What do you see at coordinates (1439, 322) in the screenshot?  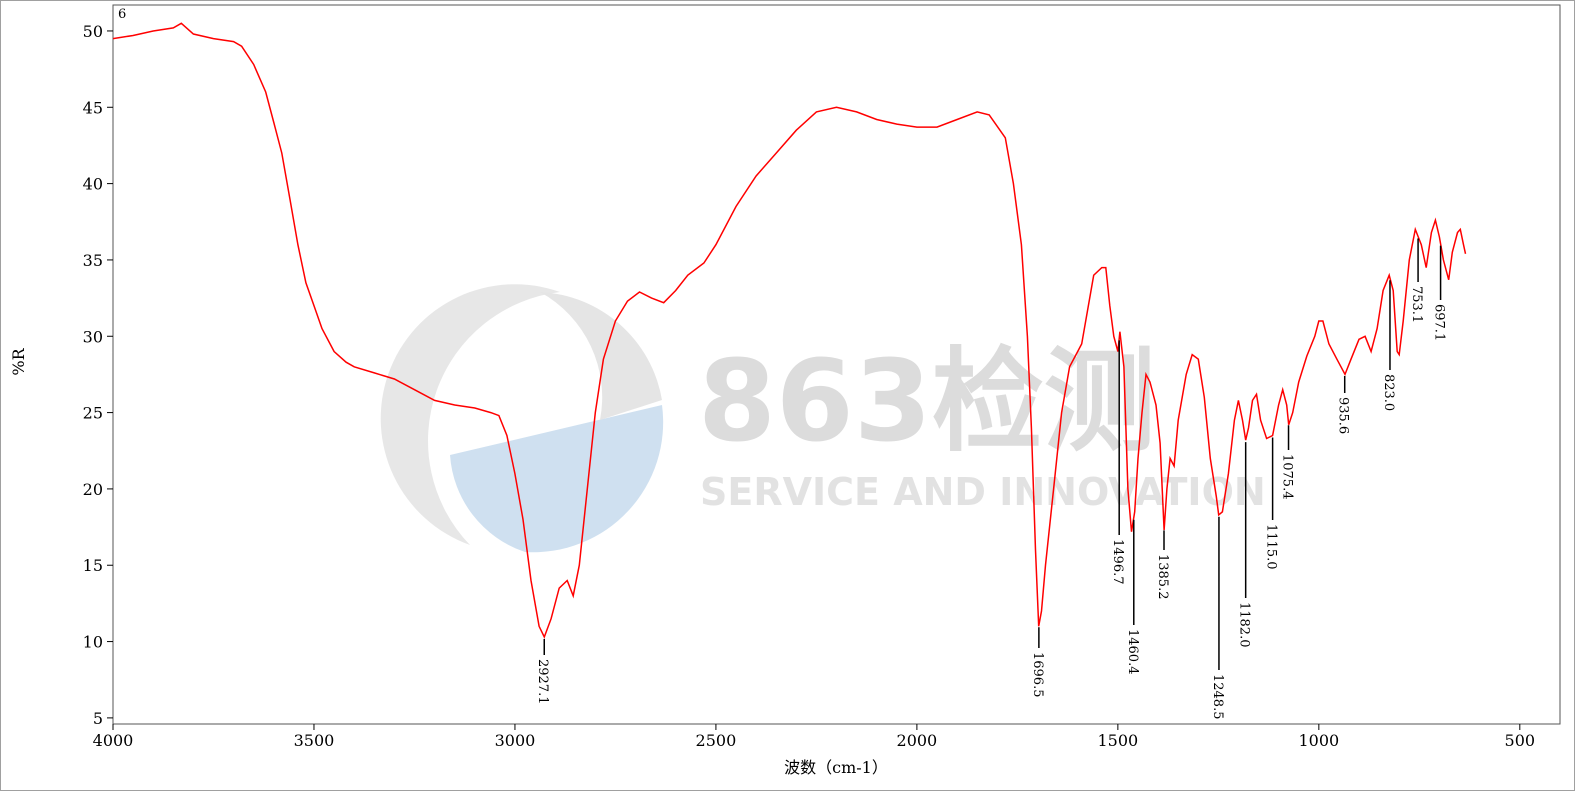 I see `peak-label: 697.1` at bounding box center [1439, 322].